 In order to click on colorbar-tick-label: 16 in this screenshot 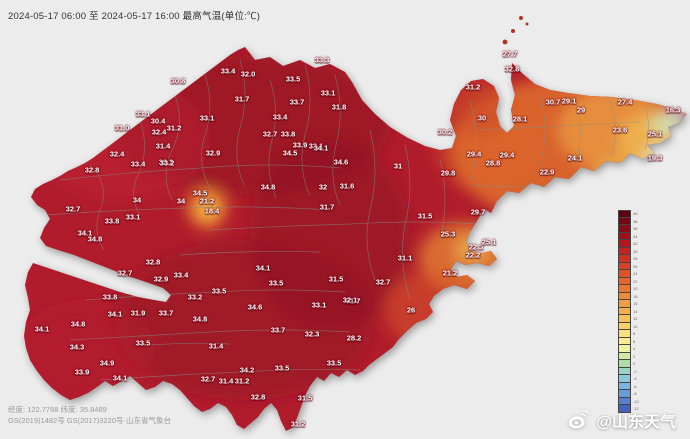, I will do `click(635, 303)`.